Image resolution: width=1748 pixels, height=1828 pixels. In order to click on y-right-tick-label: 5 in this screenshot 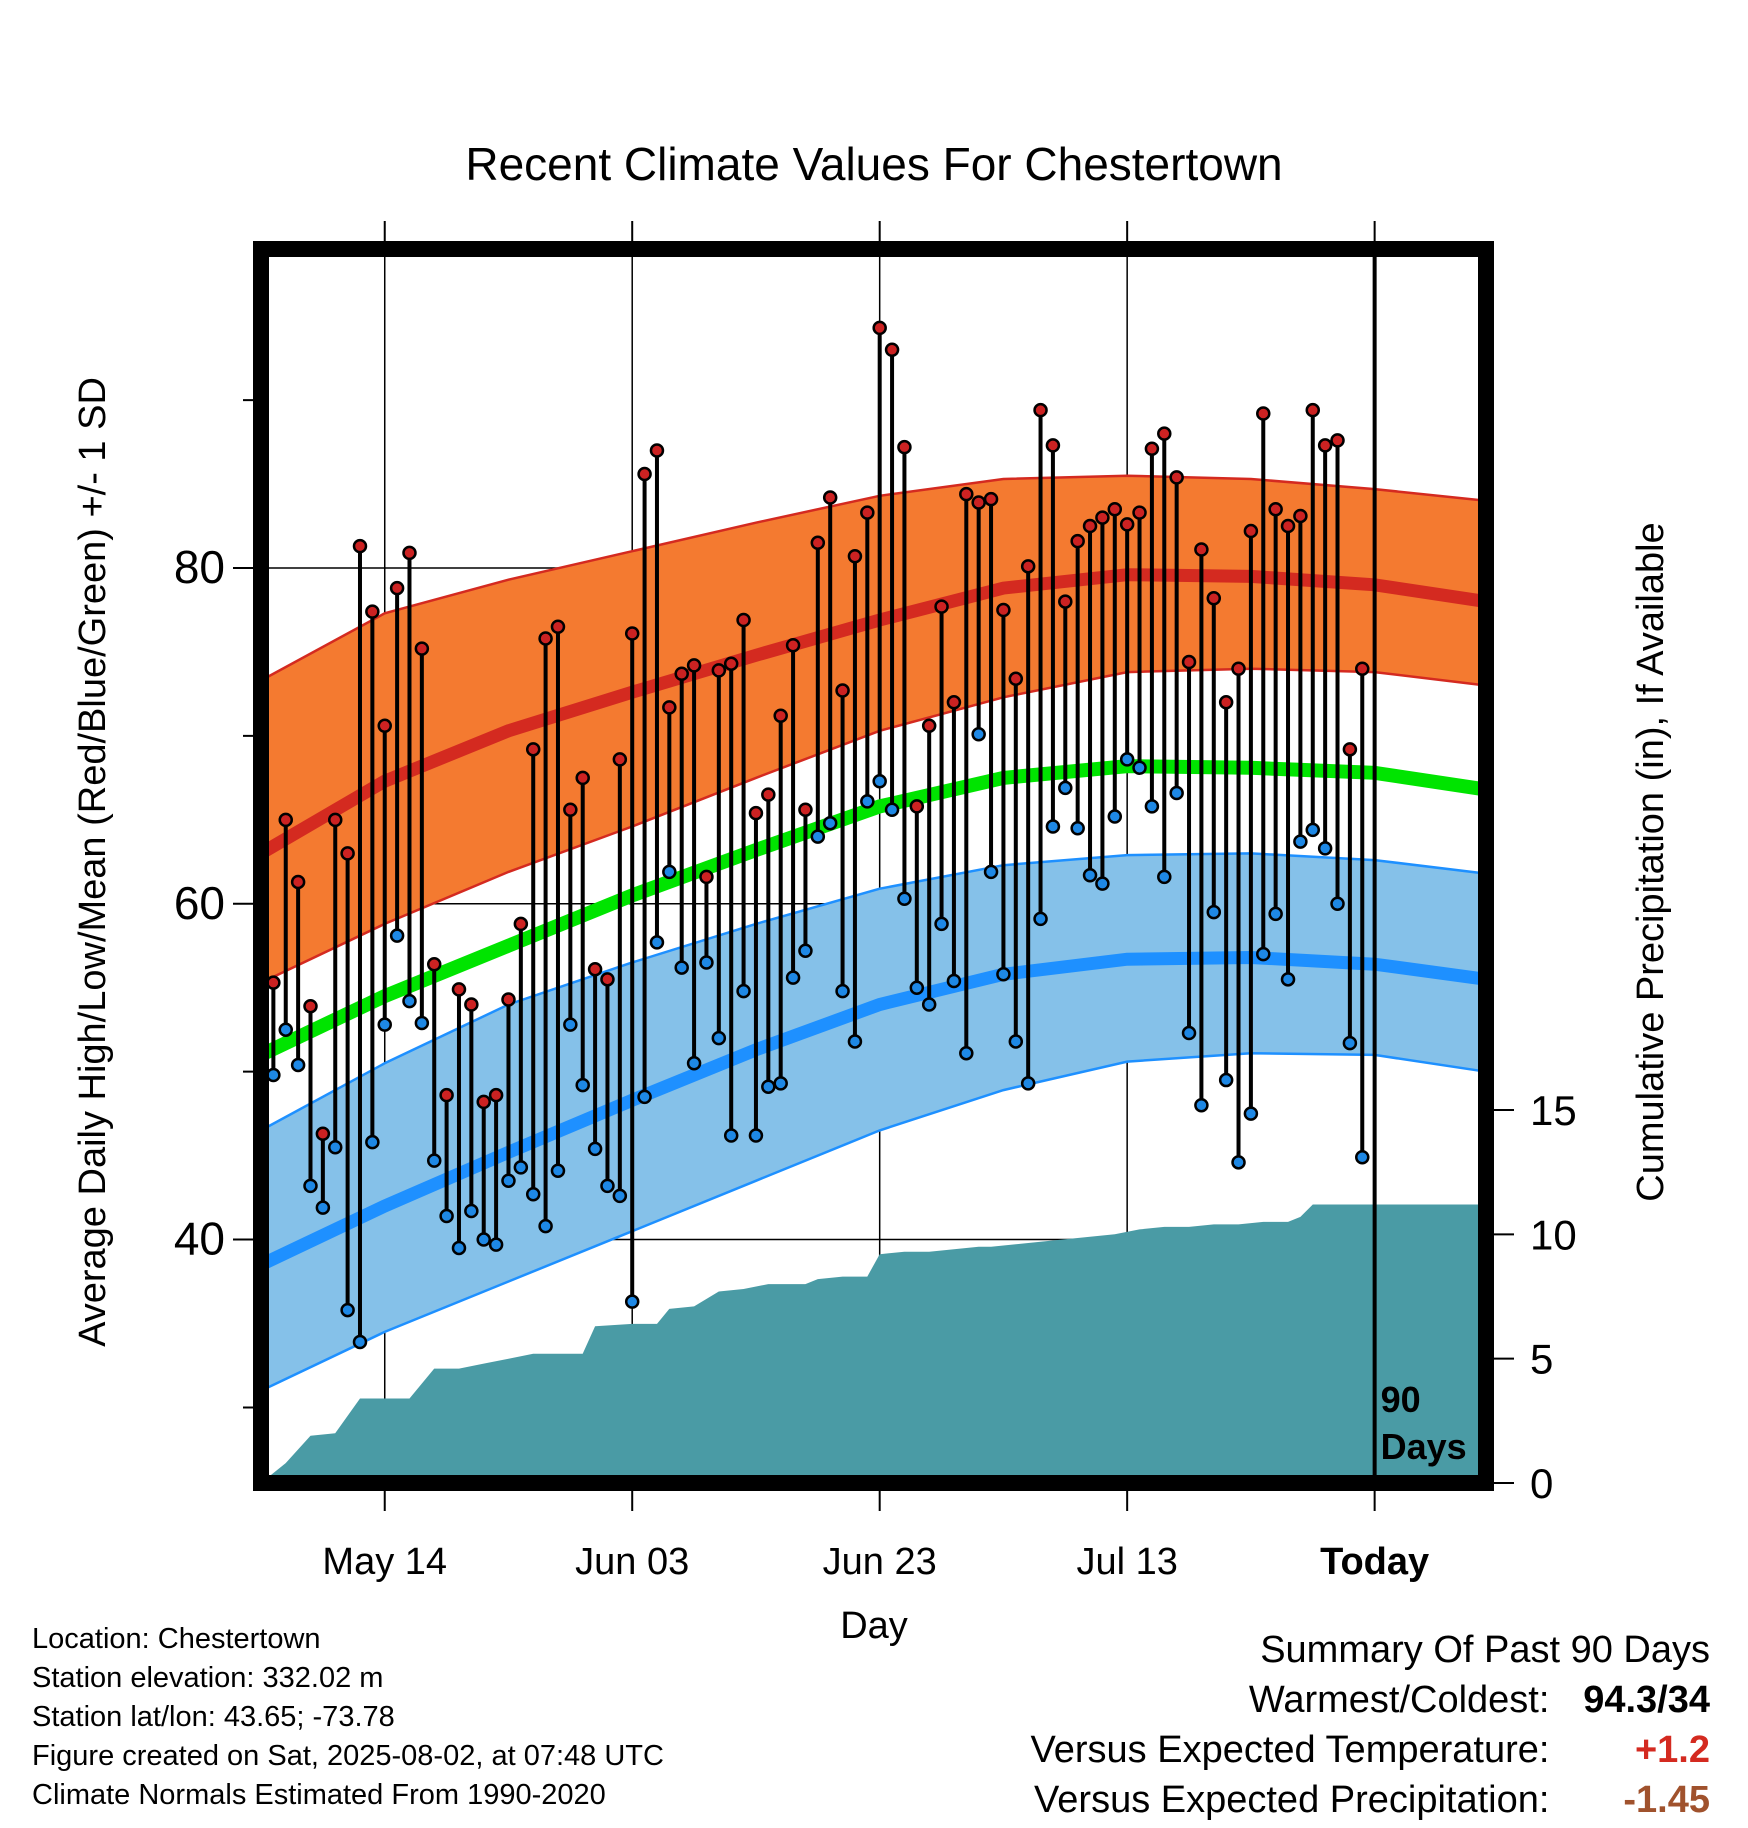, I will do `click(1541, 1359)`.